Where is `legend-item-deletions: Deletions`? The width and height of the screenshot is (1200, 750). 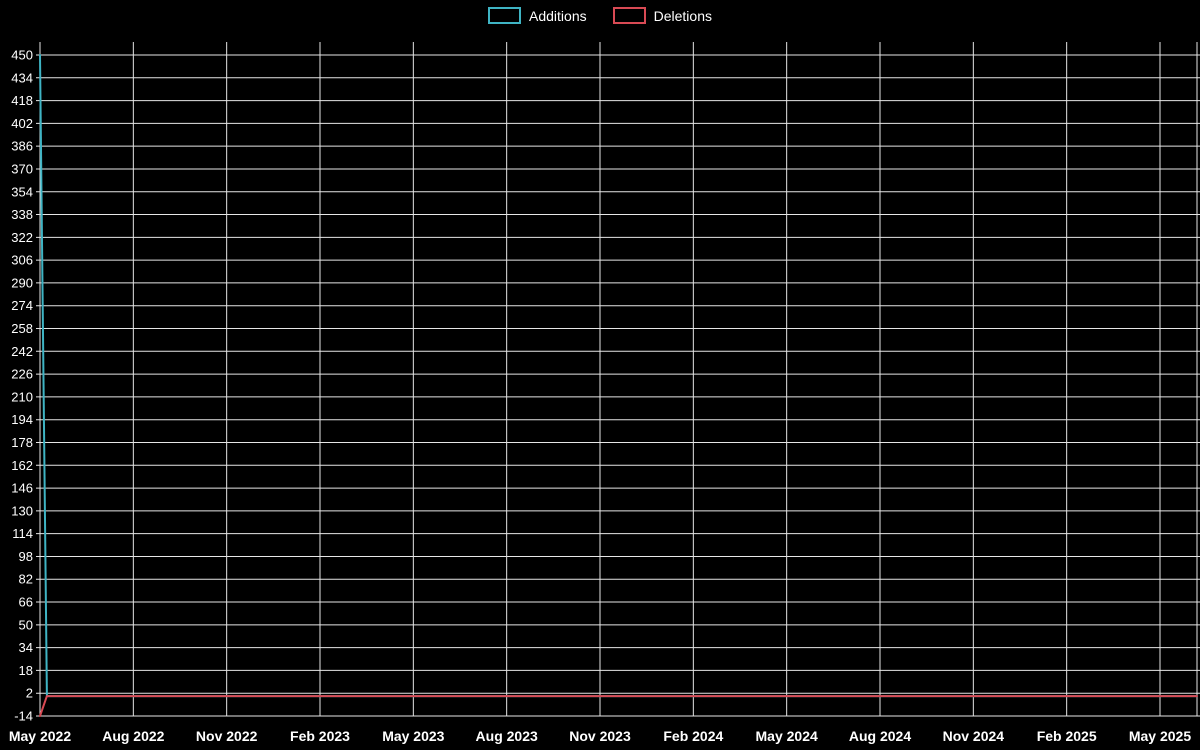
legend-item-deletions: Deletions is located at coordinates (662, 15).